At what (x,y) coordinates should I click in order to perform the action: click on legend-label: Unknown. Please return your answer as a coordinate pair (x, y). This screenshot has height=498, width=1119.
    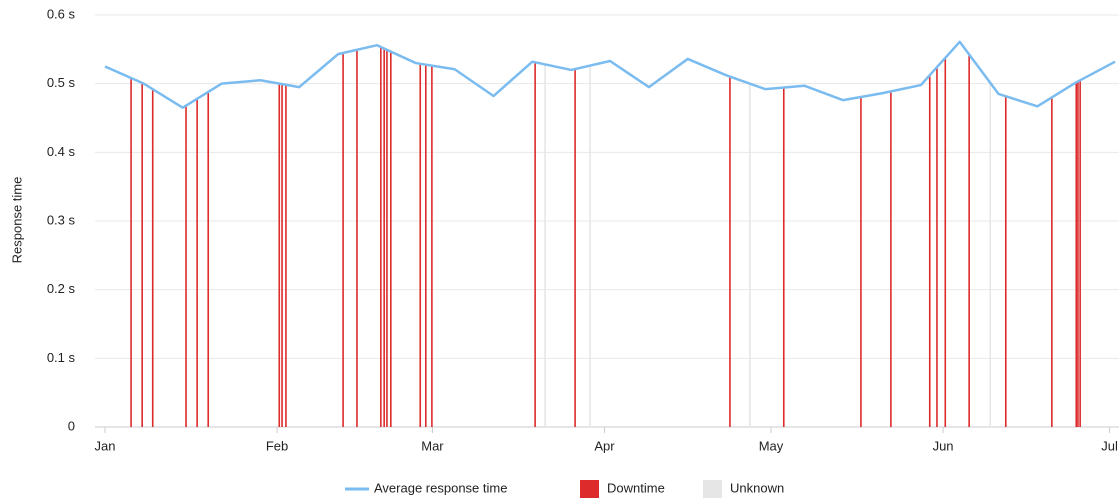
    Looking at the image, I should click on (757, 487).